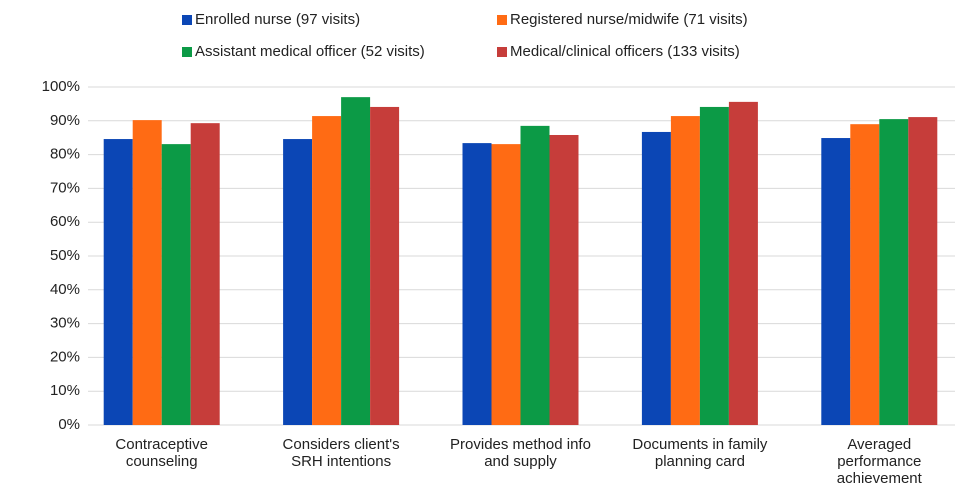 The width and height of the screenshot is (955, 493). What do you see at coordinates (161, 453) in the screenshot?
I see `x-tick-label: Contraceptive counseling` at bounding box center [161, 453].